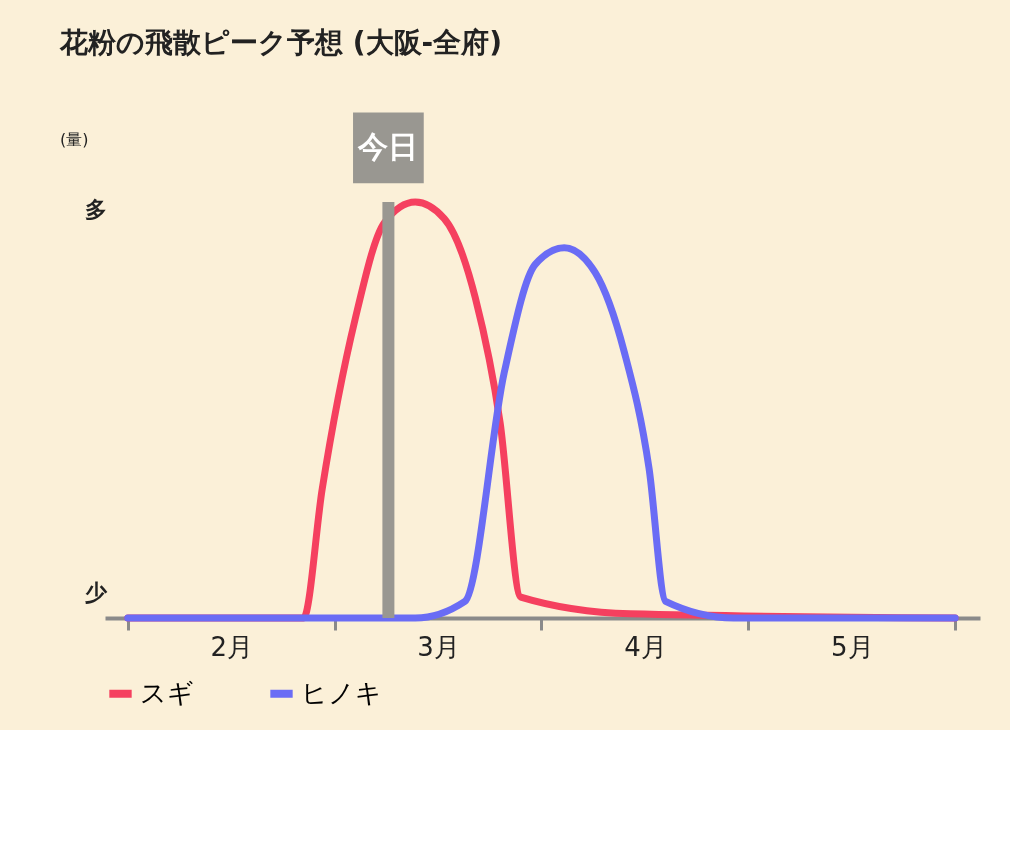  I want to click on annotation: 多, so click(96, 210).